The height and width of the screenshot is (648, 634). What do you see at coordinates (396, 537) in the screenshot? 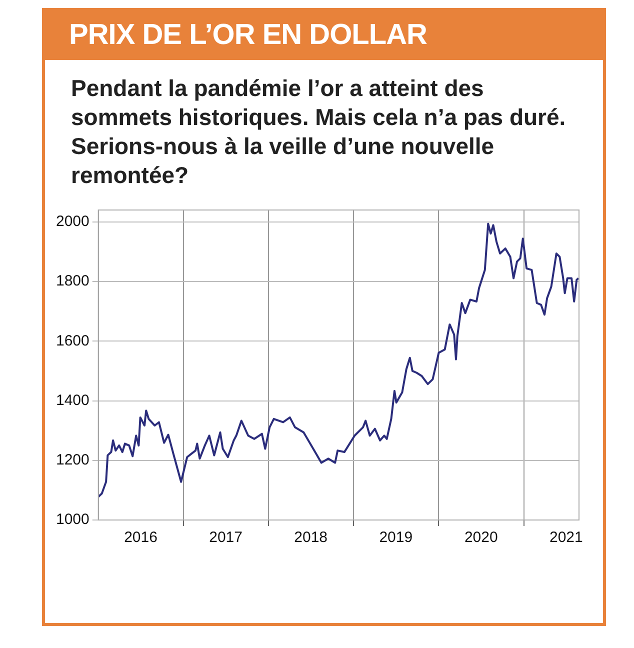
I see `x-tick-label: 2019` at bounding box center [396, 537].